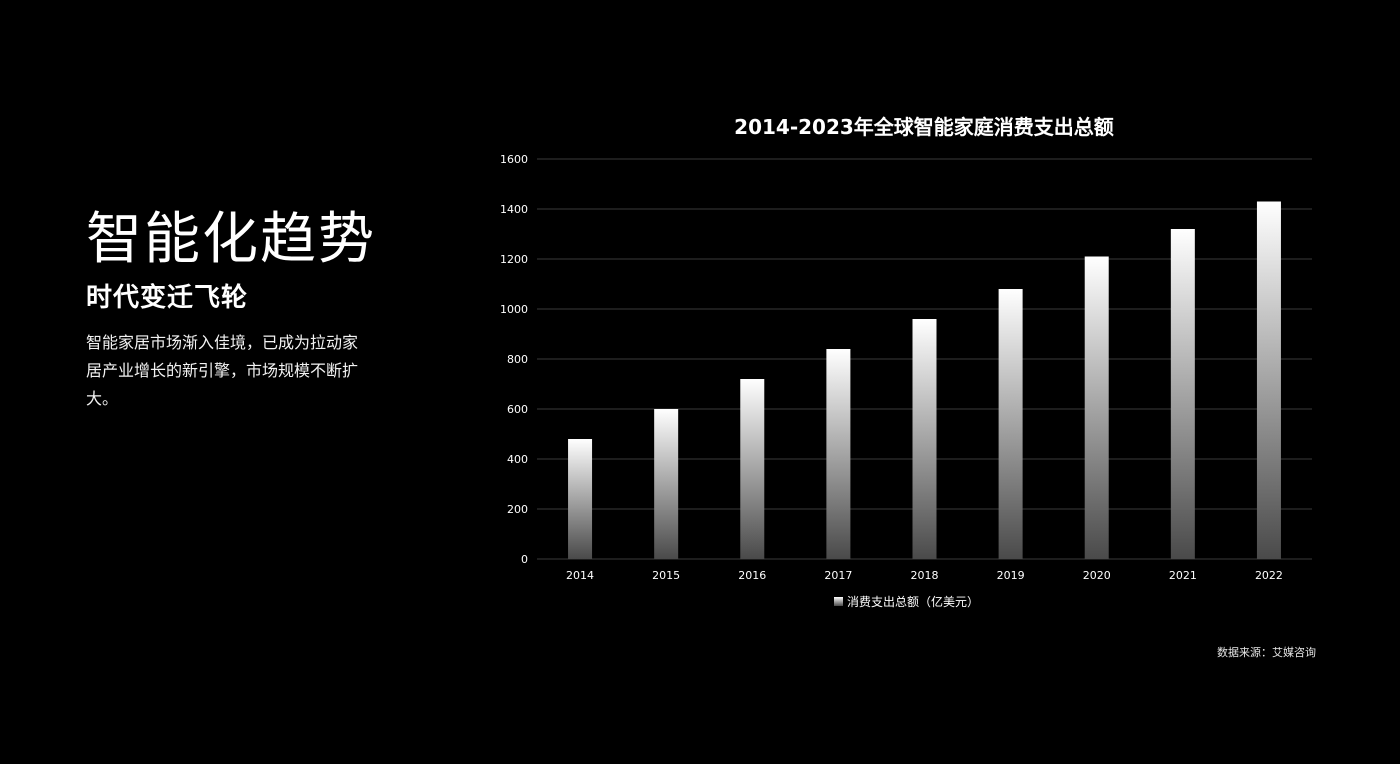 This screenshot has height=764, width=1400. What do you see at coordinates (517, 359) in the screenshot?
I see `y-tick-label: 800` at bounding box center [517, 359].